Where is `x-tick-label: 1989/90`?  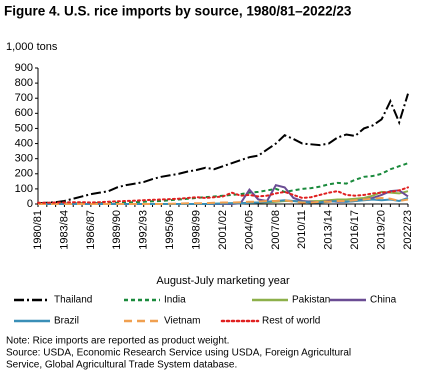 x-tick-label: 1989/90 is located at coordinates (117, 230).